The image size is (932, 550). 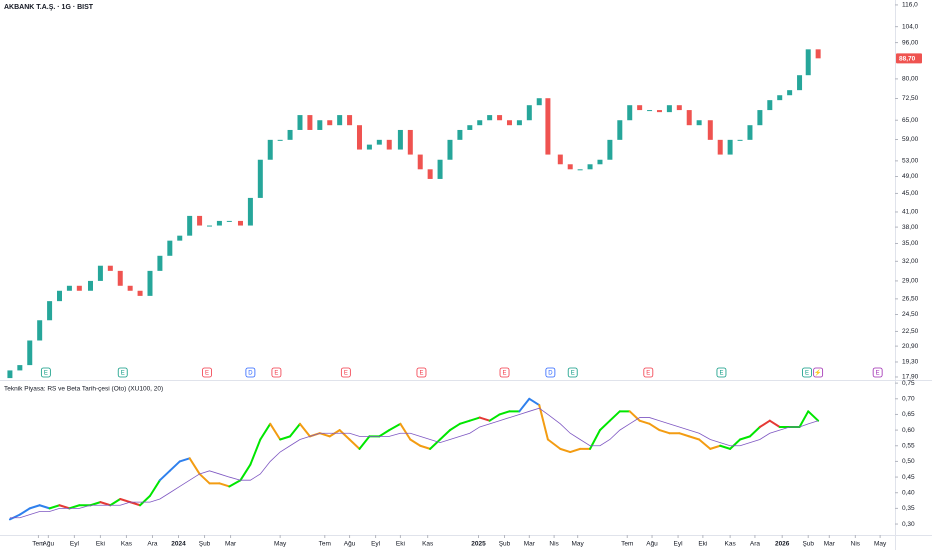 What do you see at coordinates (910, 281) in the screenshot?
I see `y-tick-label: 29,00` at bounding box center [910, 281].